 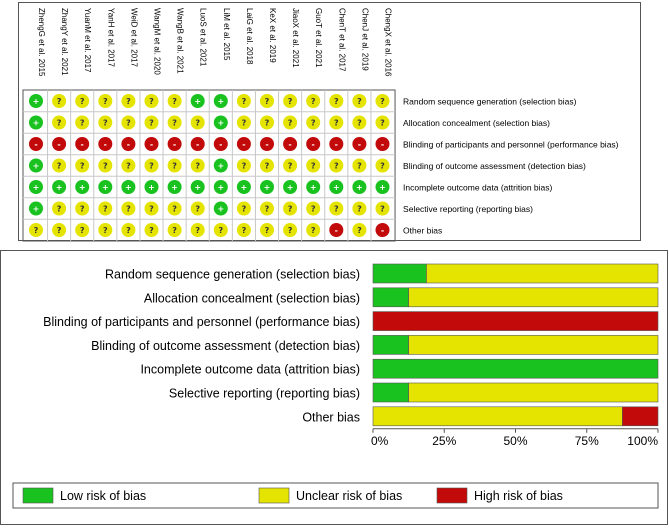 I want to click on legend-swatch-low, so click(x=38, y=495).